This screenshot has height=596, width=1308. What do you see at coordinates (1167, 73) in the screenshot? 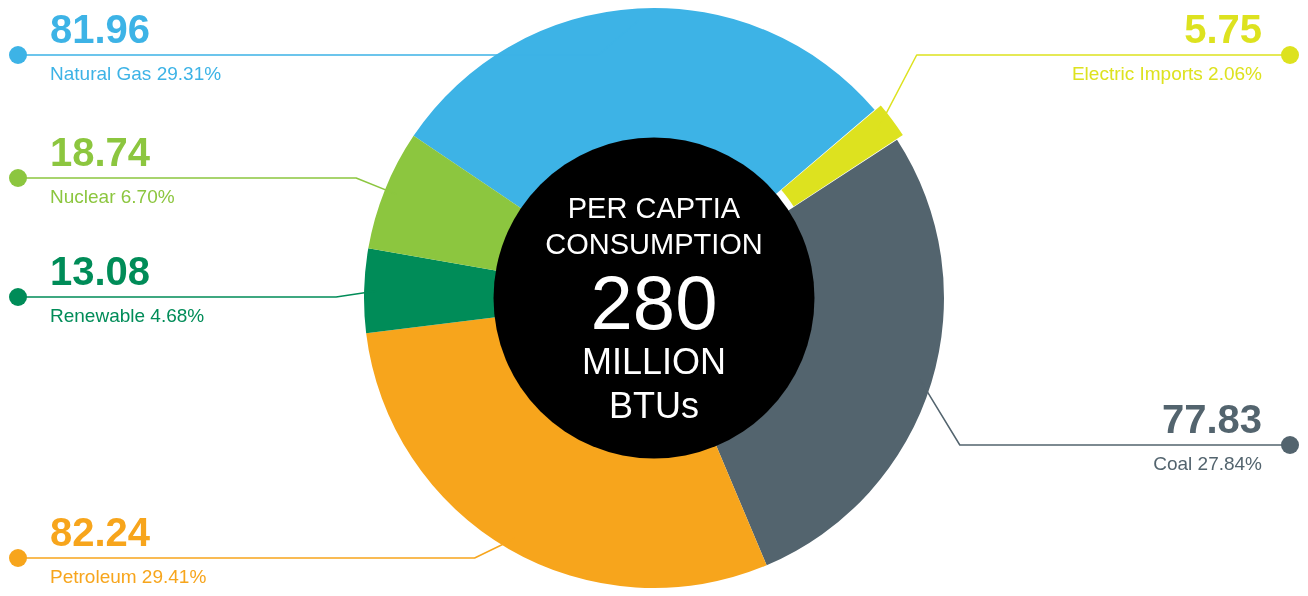
I see `slice-label: Electric Imports 2.06%` at bounding box center [1167, 73].